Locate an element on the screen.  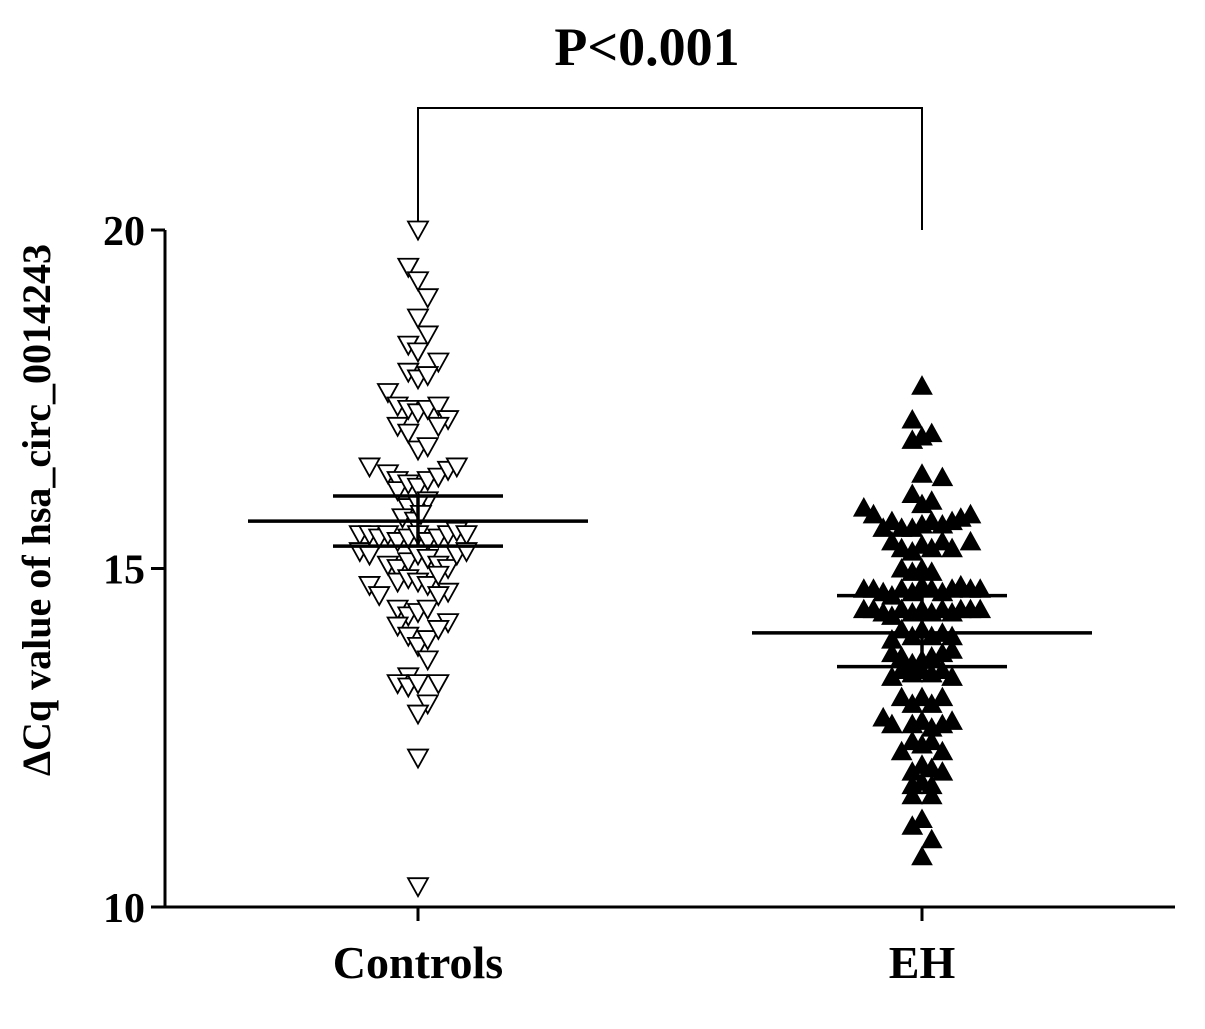
y-tick-label: 15 is located at coordinates (124, 571).